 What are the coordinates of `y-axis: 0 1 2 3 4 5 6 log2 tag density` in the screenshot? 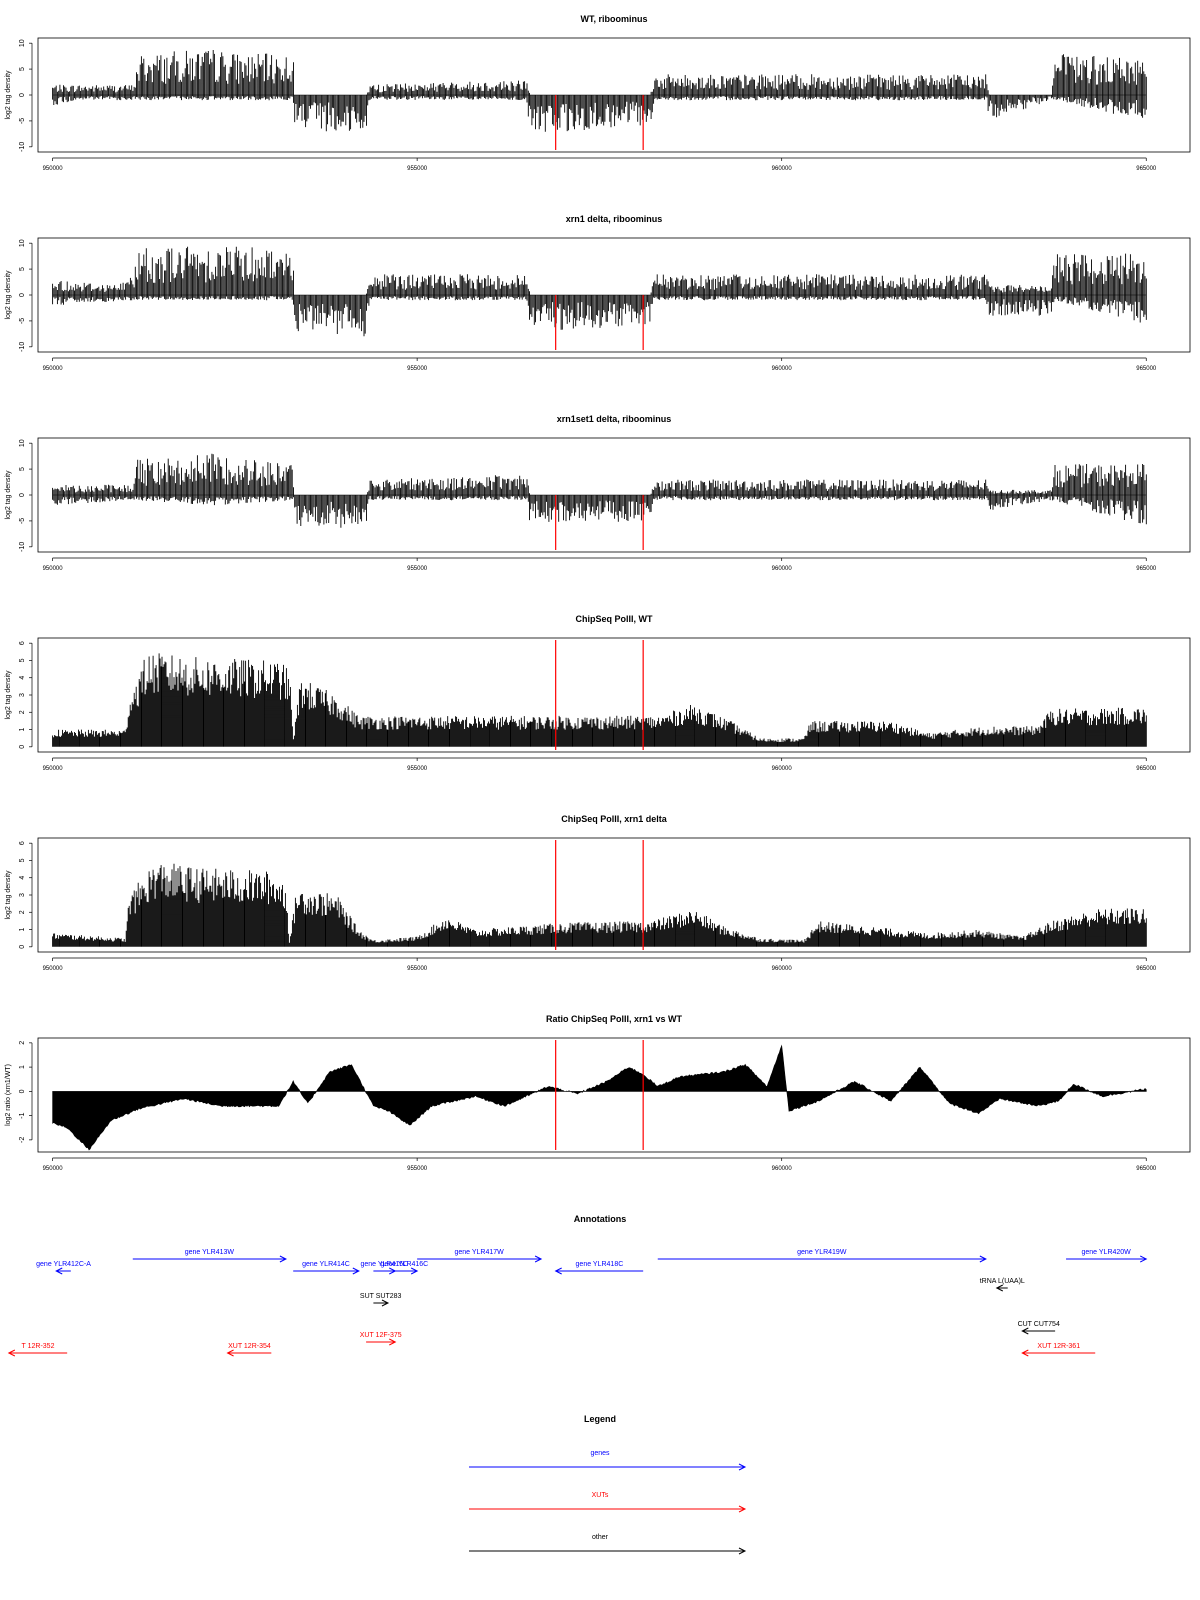 It's located at (19, 695).